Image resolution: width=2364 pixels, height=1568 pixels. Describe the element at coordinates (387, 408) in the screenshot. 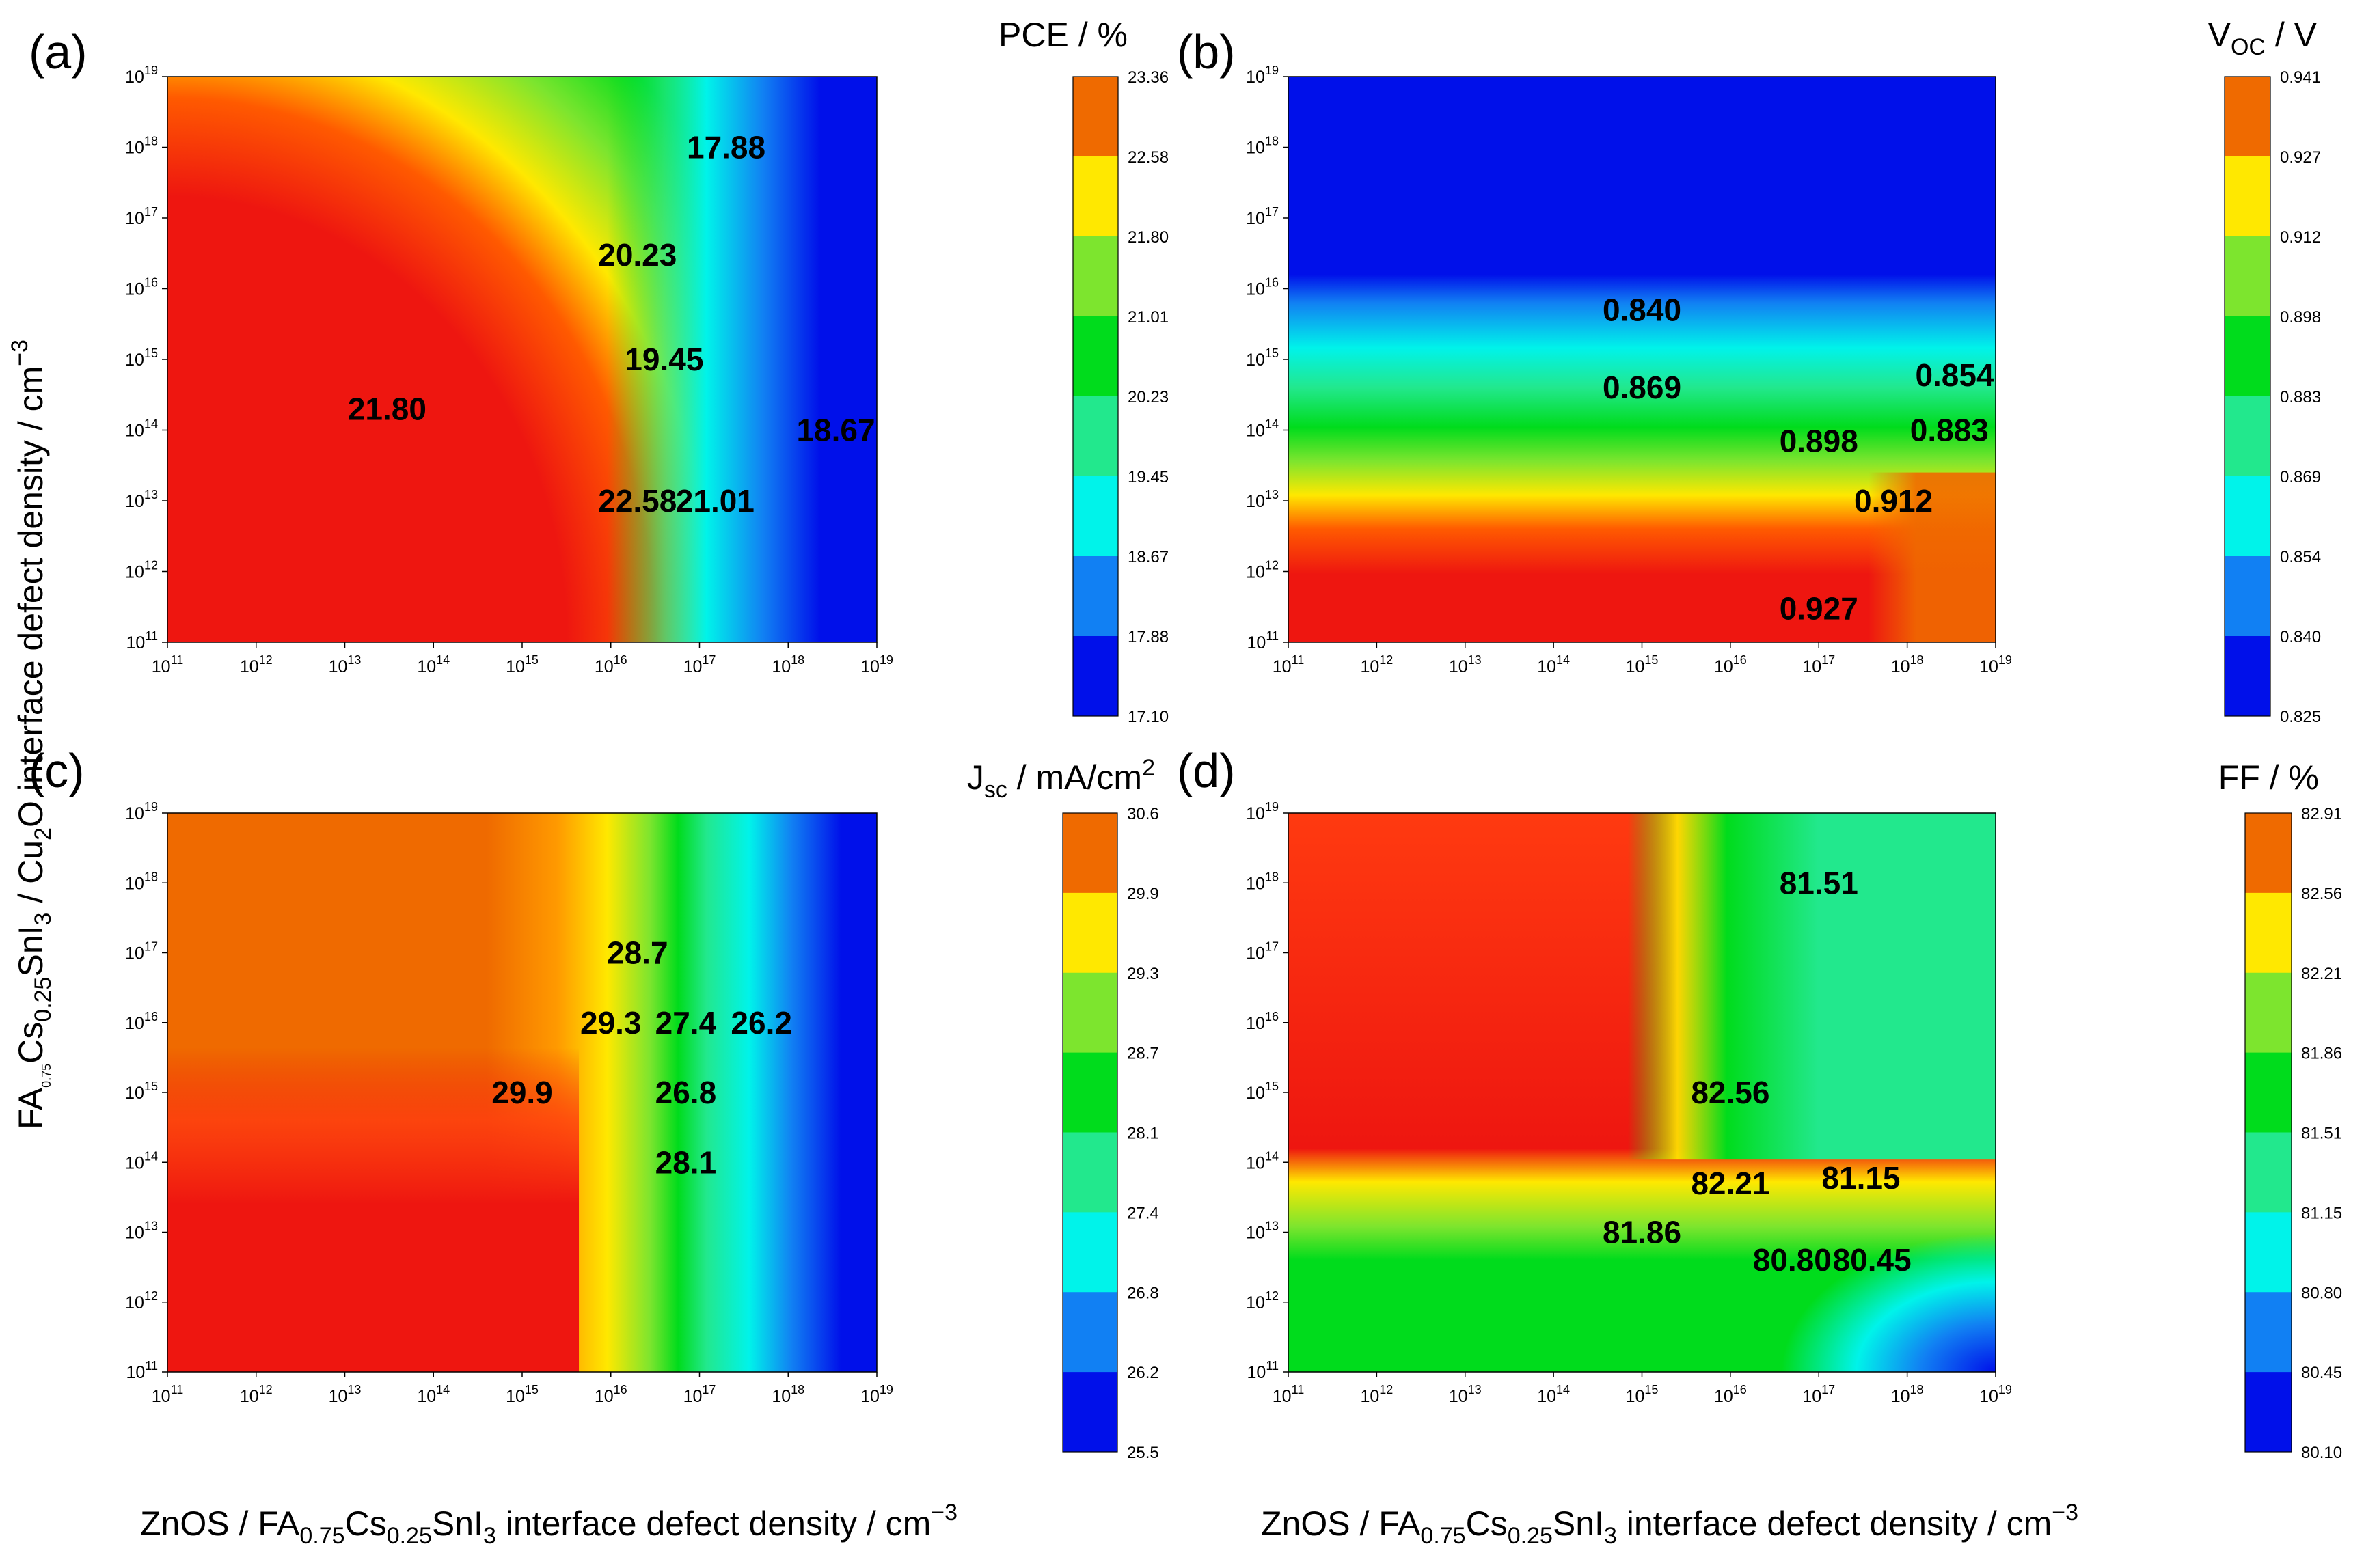

I see `contour-label: 21.80` at that location.